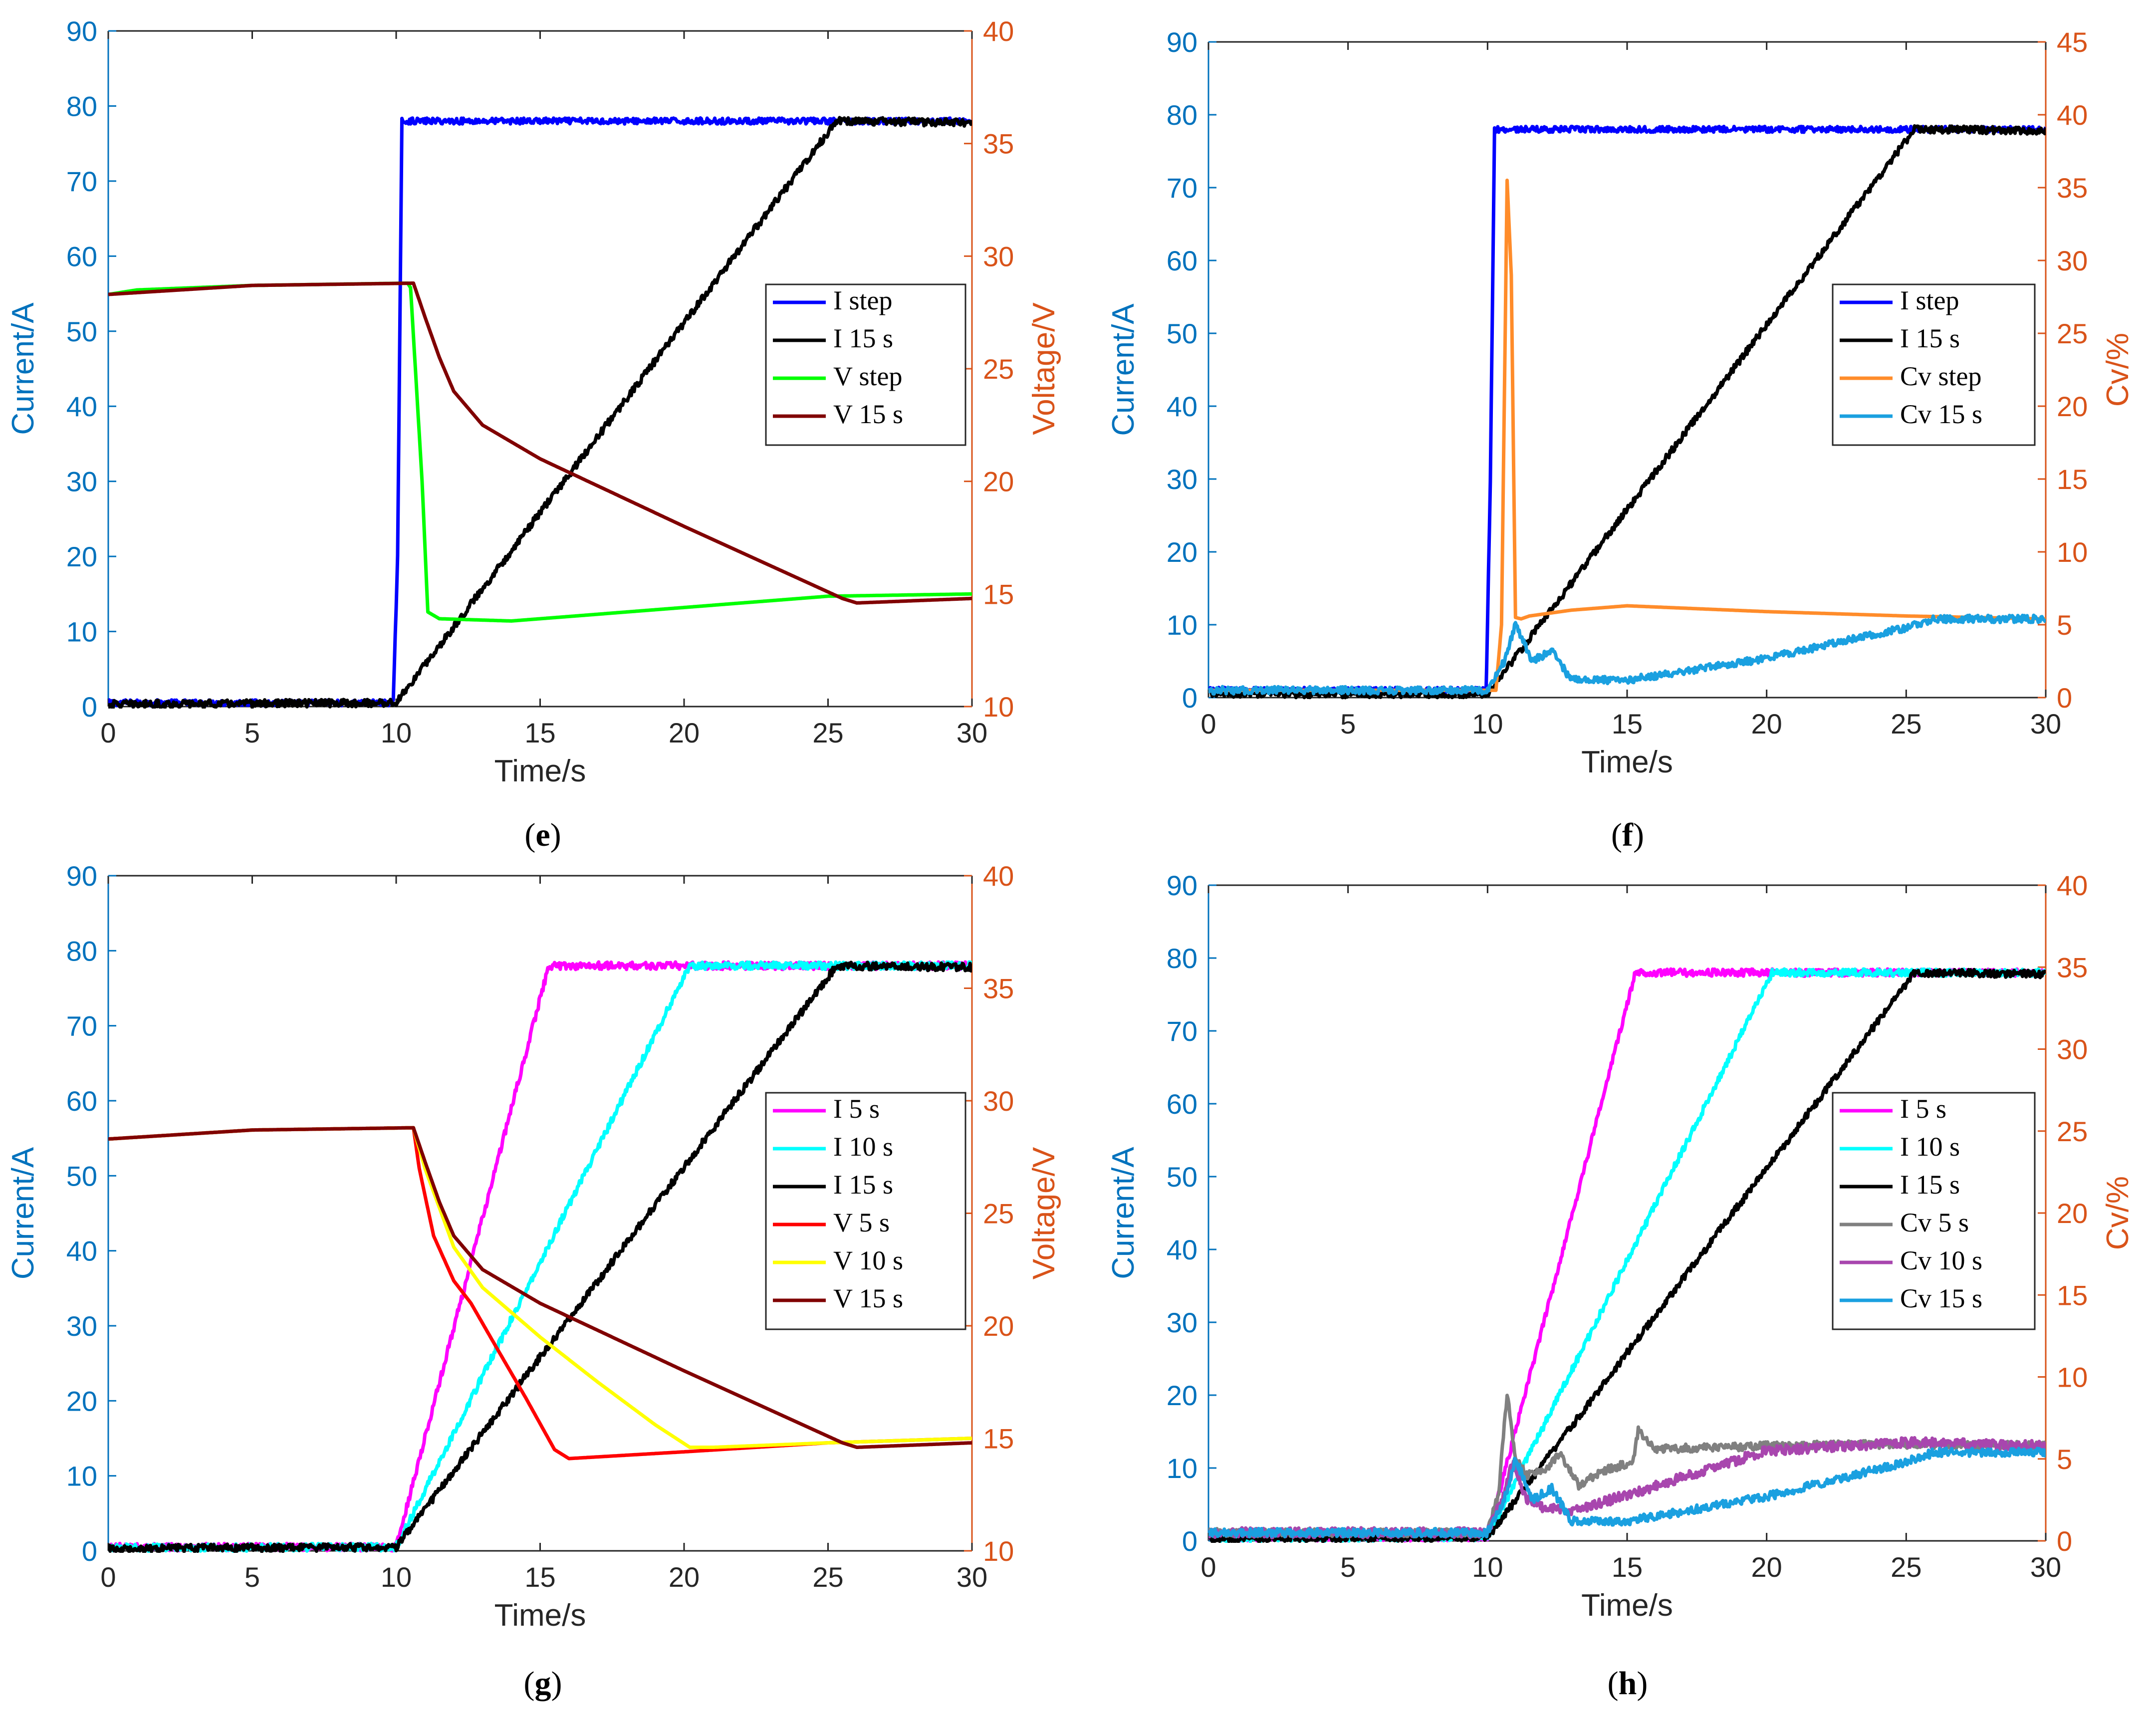 The width and height of the screenshot is (2156, 1717). What do you see at coordinates (2073, 260) in the screenshot?
I see `y-right-tick-label: 30` at bounding box center [2073, 260].